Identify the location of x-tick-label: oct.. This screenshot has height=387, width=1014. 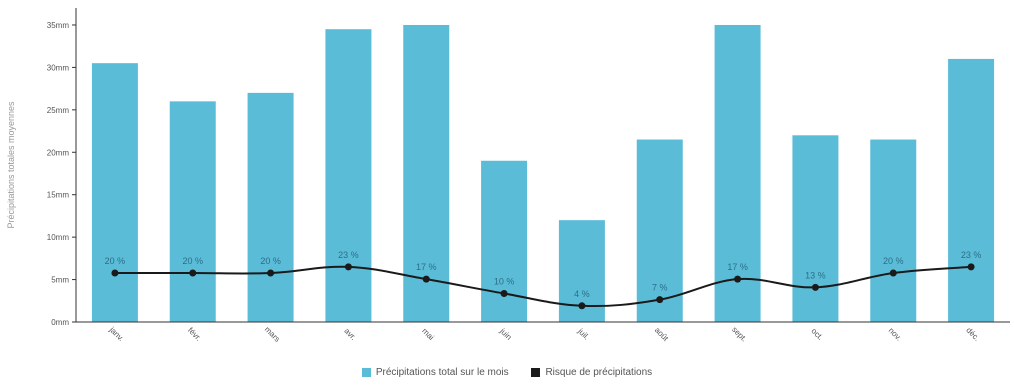
(816, 333).